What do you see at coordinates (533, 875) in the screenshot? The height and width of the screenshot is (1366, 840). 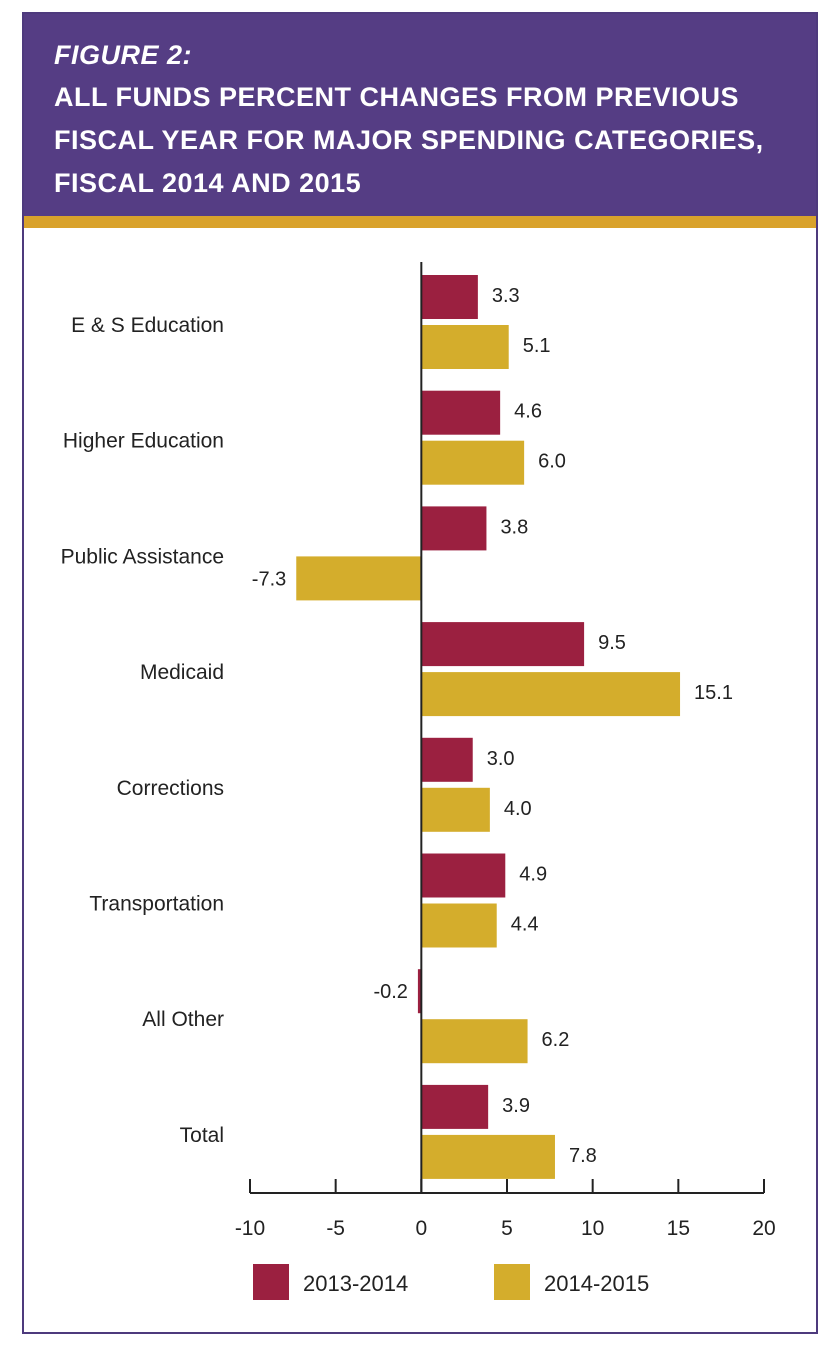 I see `data-label-transportation-2013-2014: 4.9` at bounding box center [533, 875].